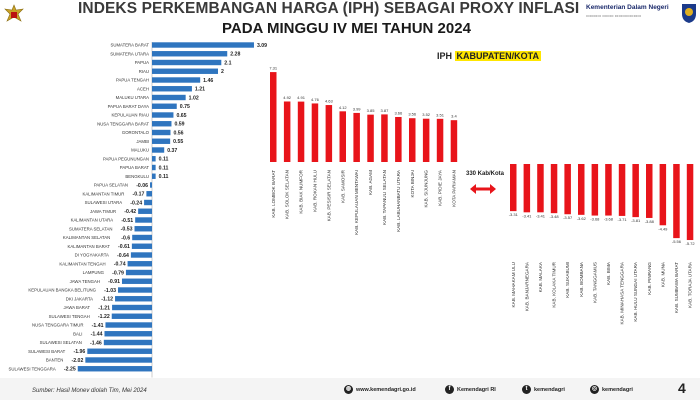 This screenshot has height=400, width=700. I want to click on province-name-label: SUMATERA UTARA, so click(129, 53).